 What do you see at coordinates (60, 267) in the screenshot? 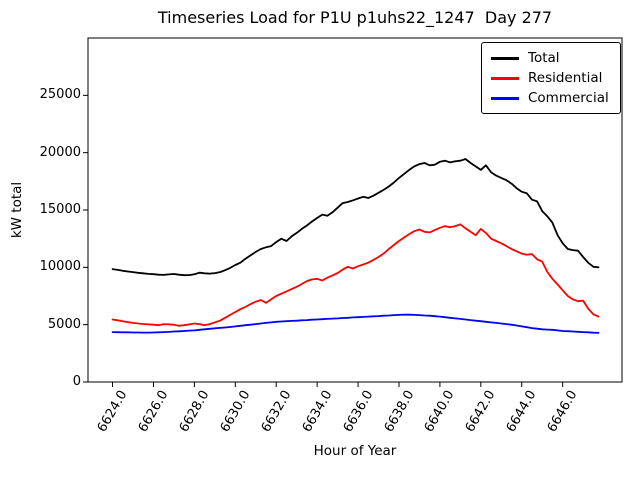
I see `y-tick-label: 10000` at bounding box center [60, 267].